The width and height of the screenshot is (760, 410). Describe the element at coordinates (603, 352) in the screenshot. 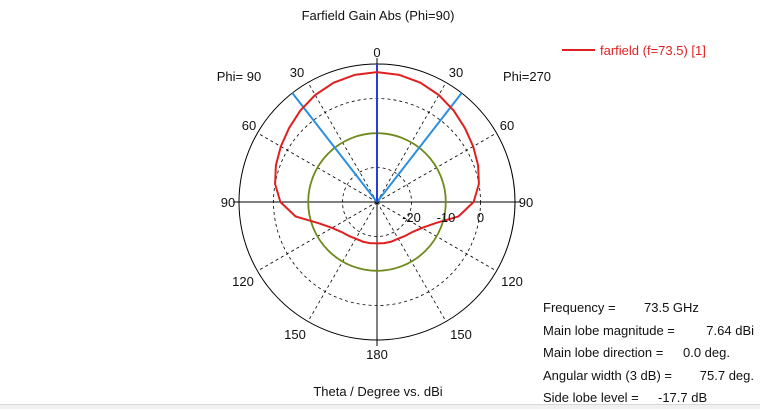

I see `main-lobe-direction-key: Main lobe direction =` at that location.